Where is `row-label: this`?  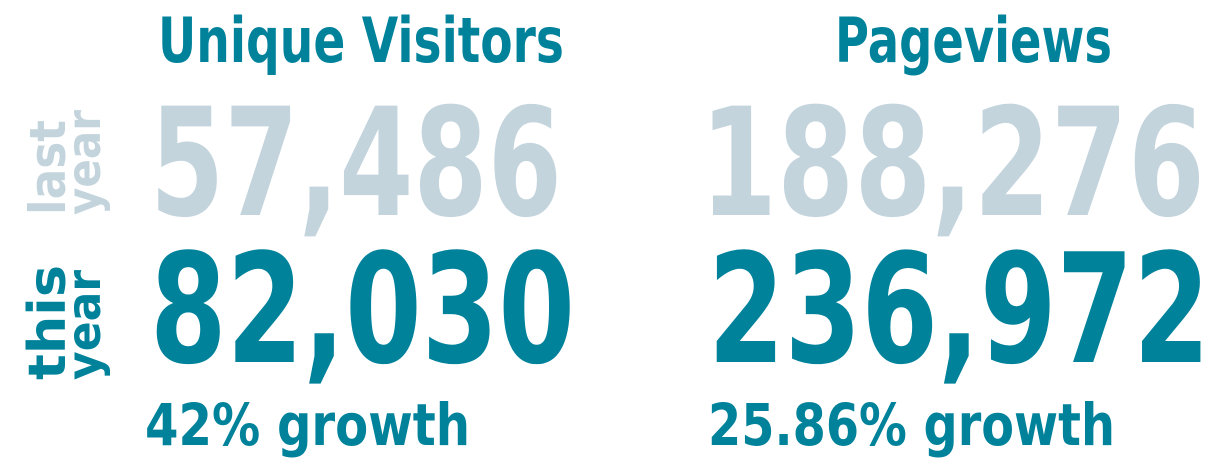 row-label: this is located at coordinates (48, 322).